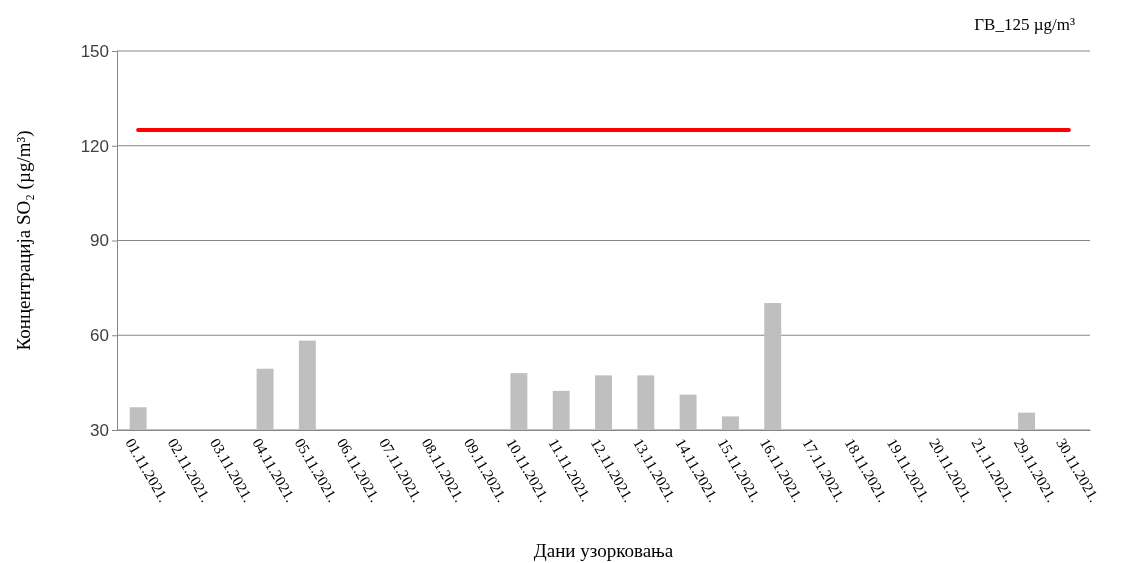  Describe the element at coordinates (99, 336) in the screenshot. I see `y-tick-label: 60` at that location.